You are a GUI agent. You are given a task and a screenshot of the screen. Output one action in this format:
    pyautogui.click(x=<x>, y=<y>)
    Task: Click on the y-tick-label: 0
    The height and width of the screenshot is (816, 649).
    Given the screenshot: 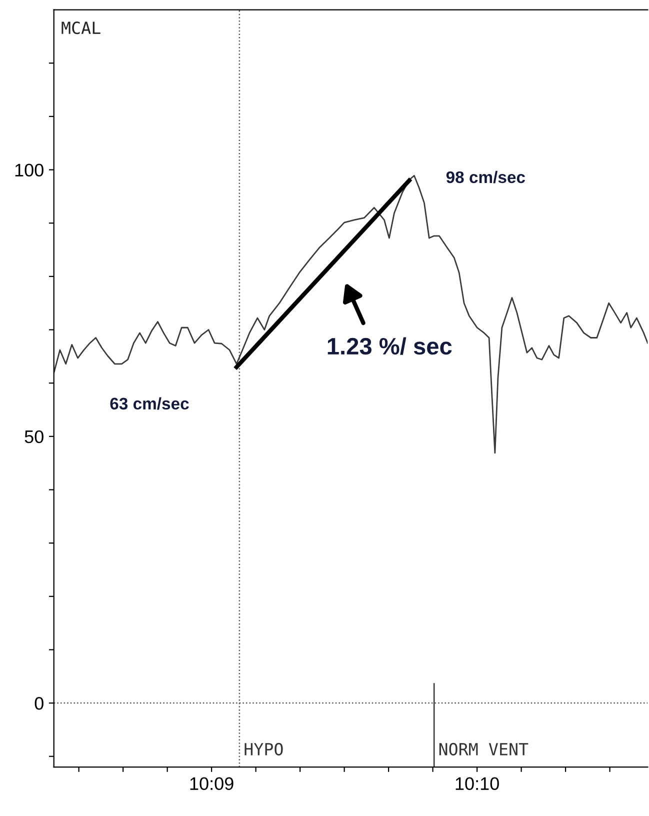 What is the action you would take?
    pyautogui.click(x=39, y=703)
    